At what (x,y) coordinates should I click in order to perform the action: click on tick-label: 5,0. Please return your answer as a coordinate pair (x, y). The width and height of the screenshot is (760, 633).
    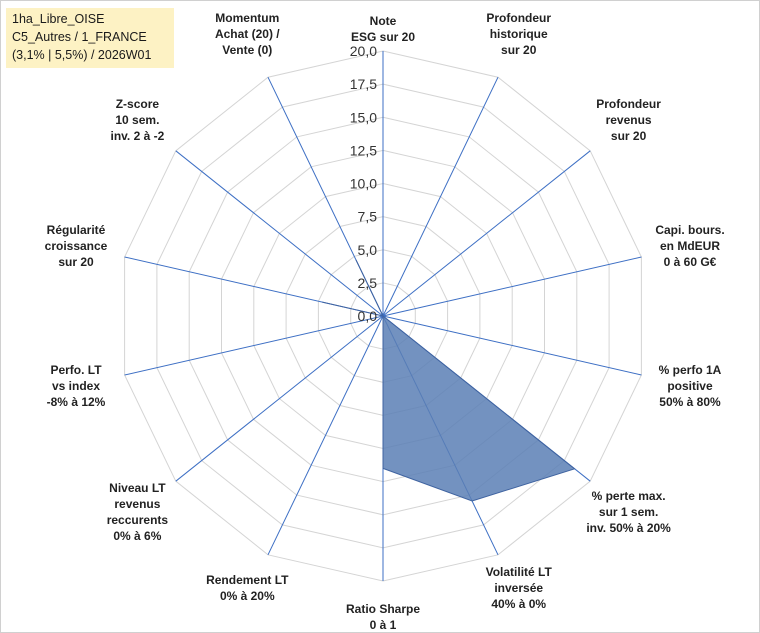
    Looking at the image, I should click on (368, 250).